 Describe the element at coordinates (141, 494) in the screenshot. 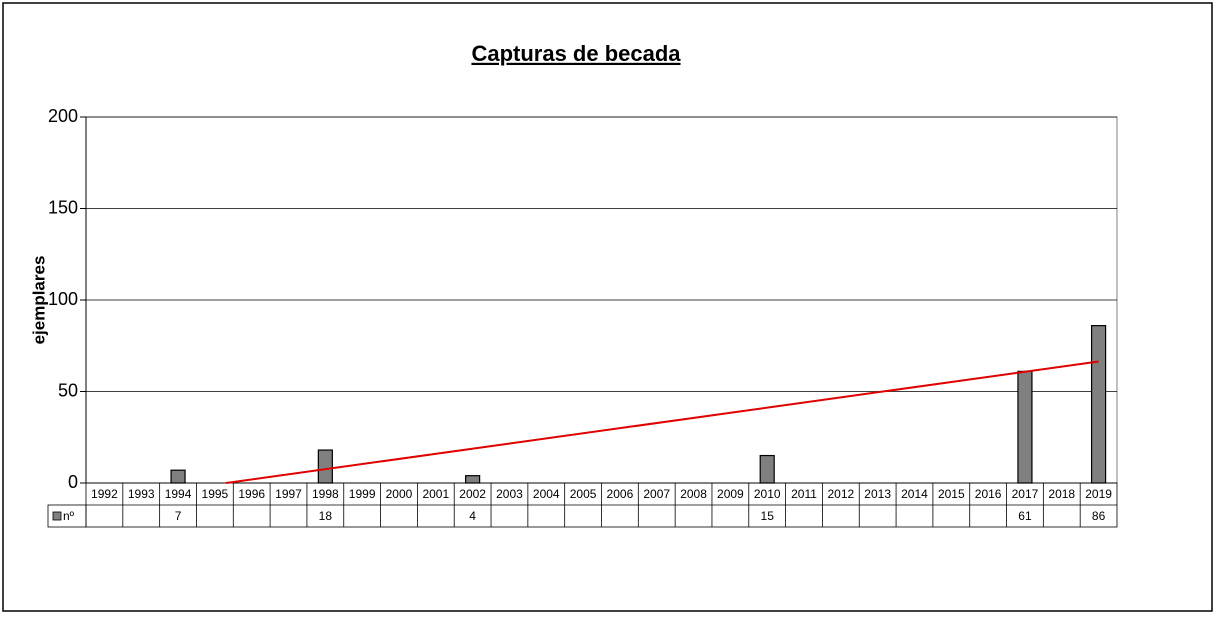

I see `x-tick-label: 1993` at that location.